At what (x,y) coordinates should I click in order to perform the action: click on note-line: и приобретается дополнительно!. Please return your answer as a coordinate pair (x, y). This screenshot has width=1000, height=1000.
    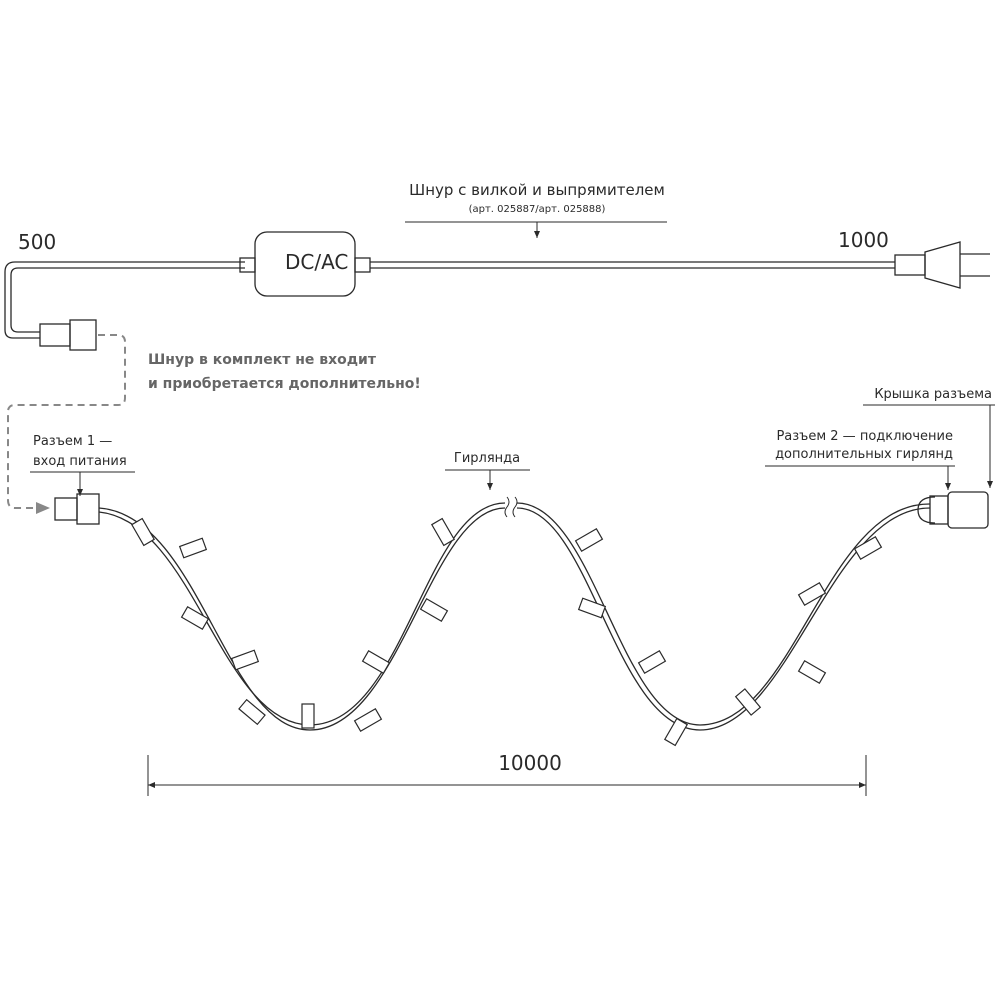
    Looking at the image, I should click on (284, 384).